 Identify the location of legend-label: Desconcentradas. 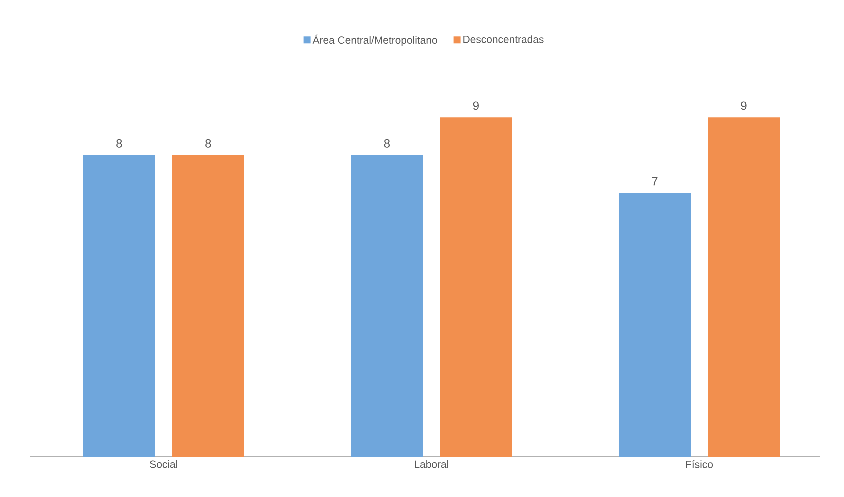
(504, 40).